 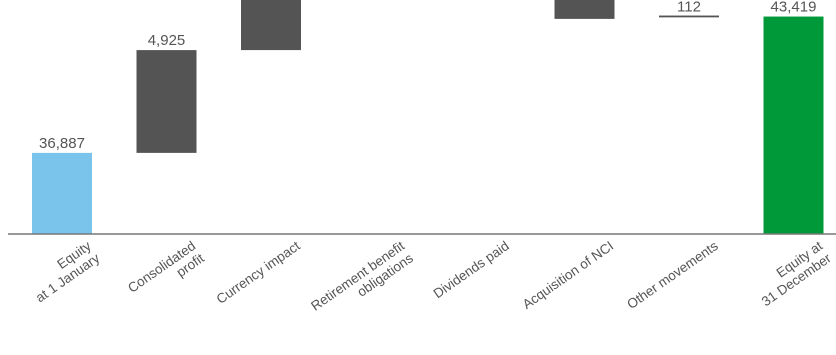 I want to click on category-label-consolidated-profit: Consolidatedprofit, so click(x=166, y=273).